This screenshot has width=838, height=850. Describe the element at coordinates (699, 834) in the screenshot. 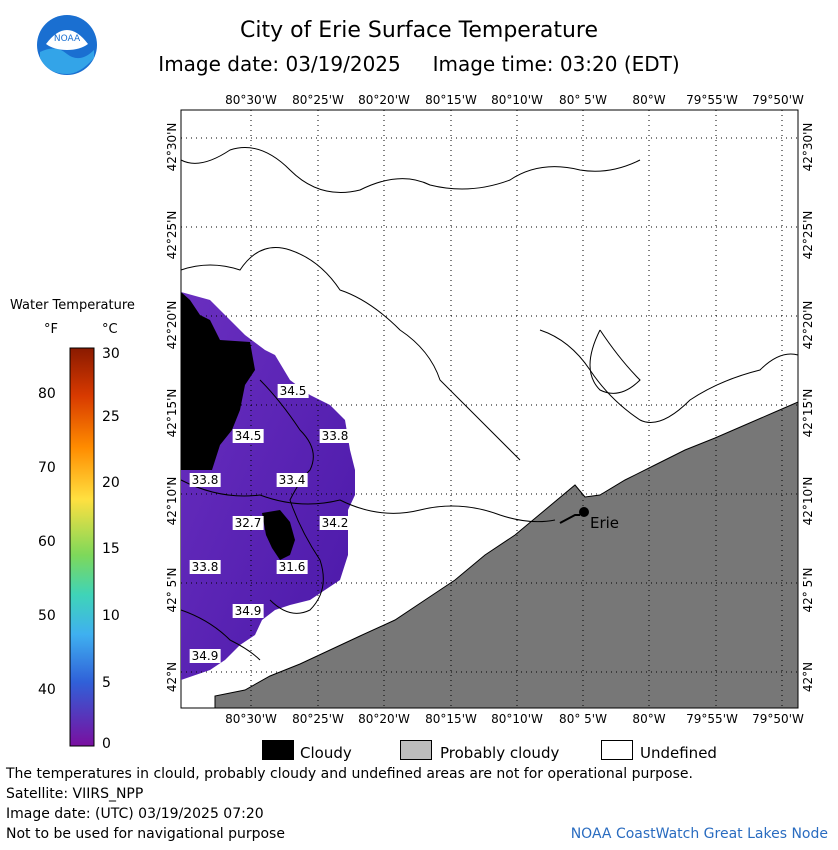

I see `footer-credit: NOAA CoastWatch Great Lakes Node` at that location.